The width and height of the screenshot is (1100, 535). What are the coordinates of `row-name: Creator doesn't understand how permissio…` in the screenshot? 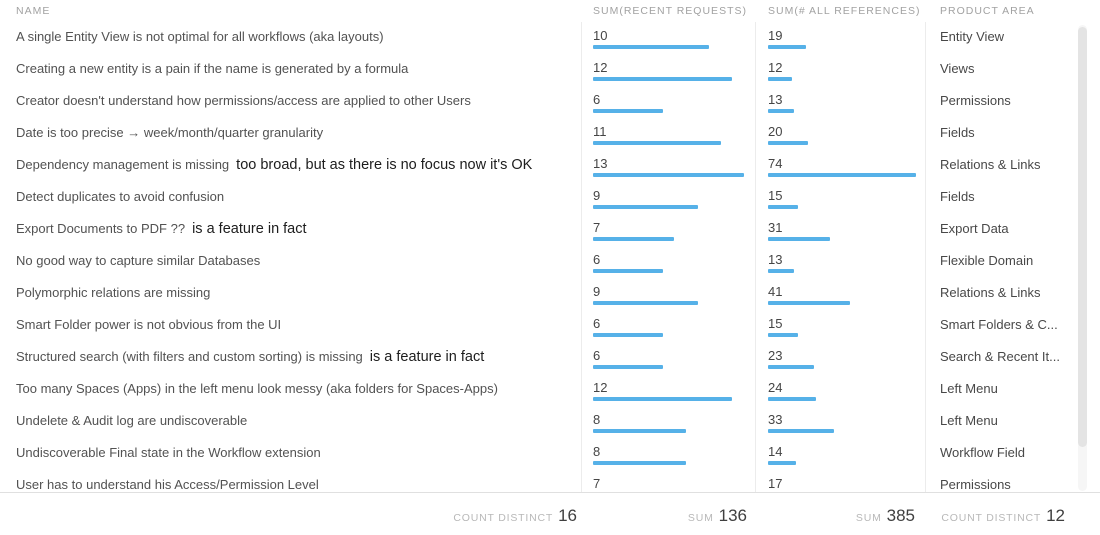 It's located at (243, 100).